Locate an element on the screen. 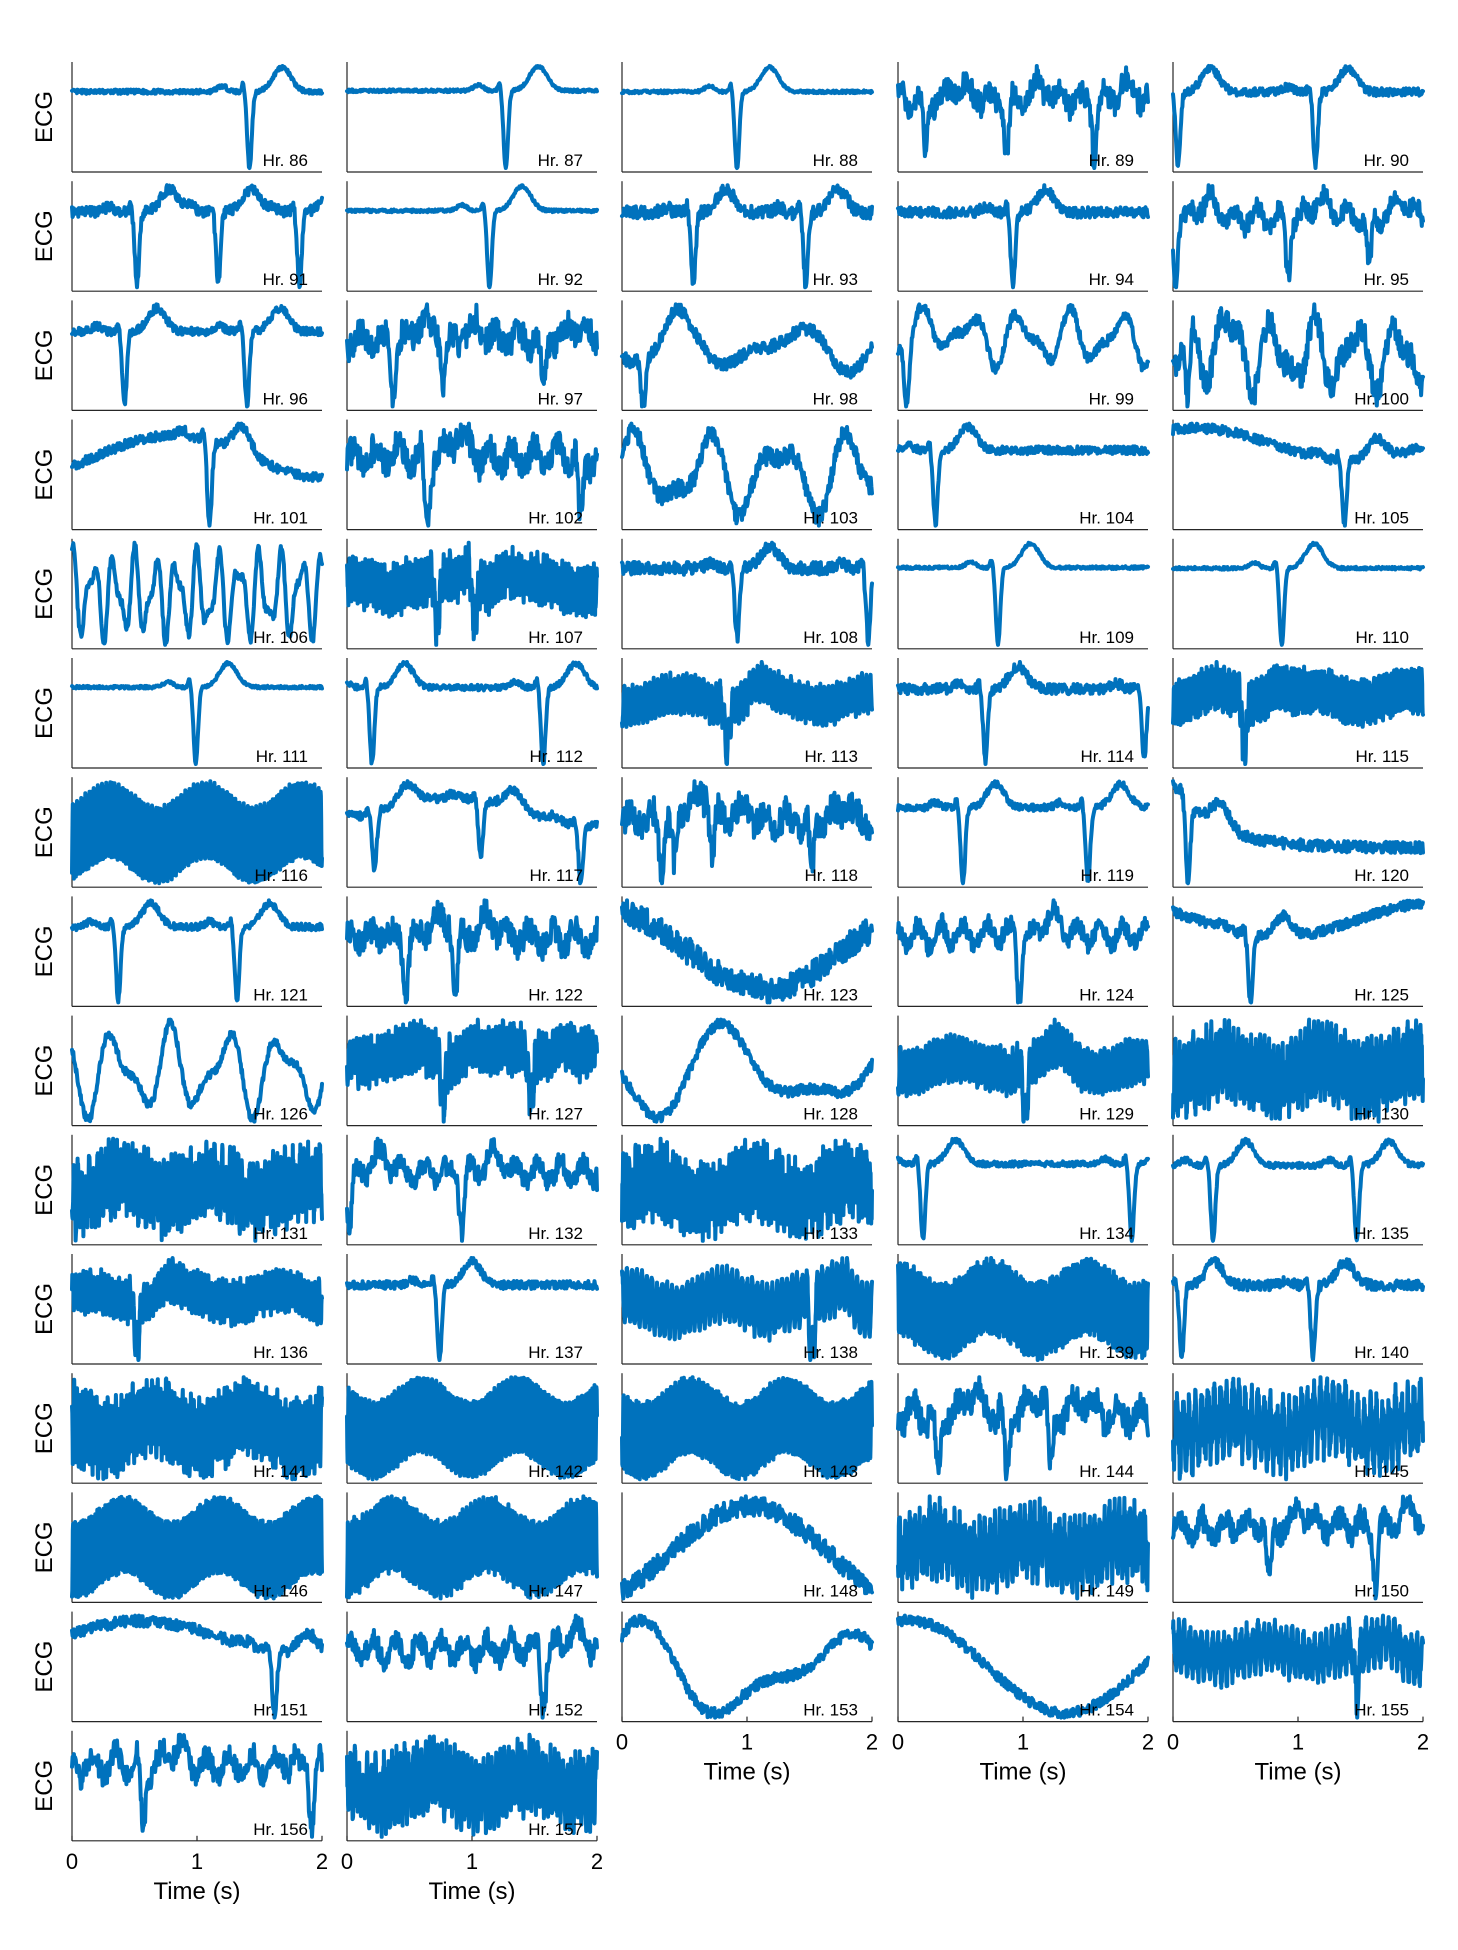 Image resolution: width=1458 pixels, height=1950 pixels. panel-label: Hr. 144 is located at coordinates (1106, 1471).